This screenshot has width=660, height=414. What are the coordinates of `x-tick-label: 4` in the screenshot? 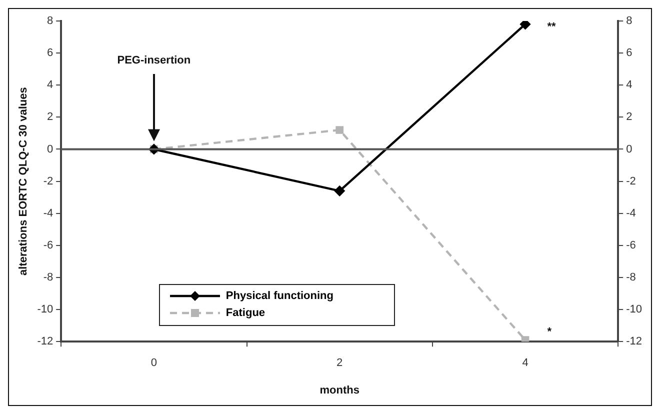 It's located at (525, 363).